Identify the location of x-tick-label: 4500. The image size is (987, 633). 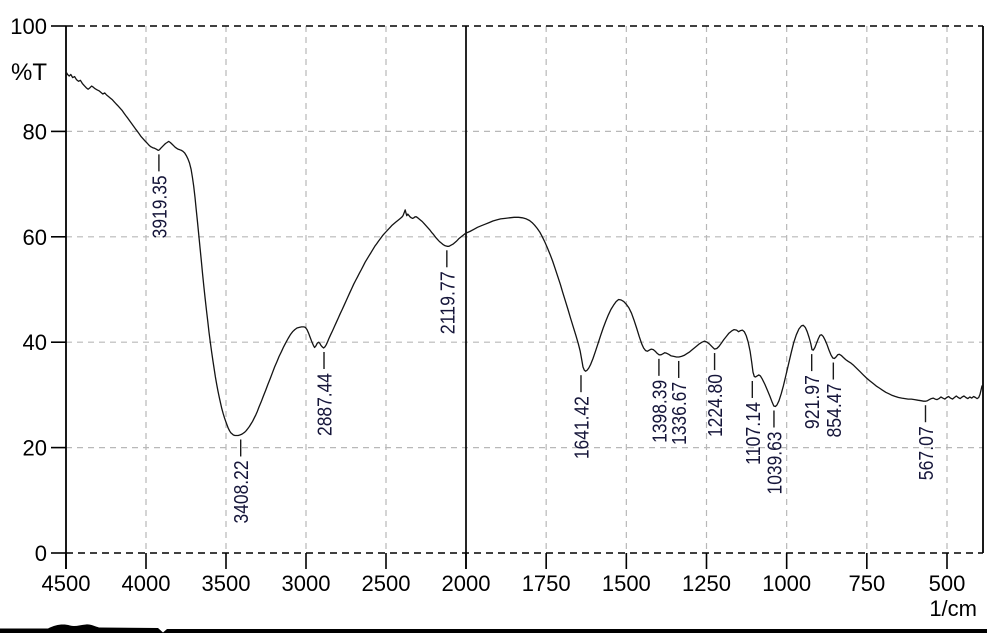
(66, 583).